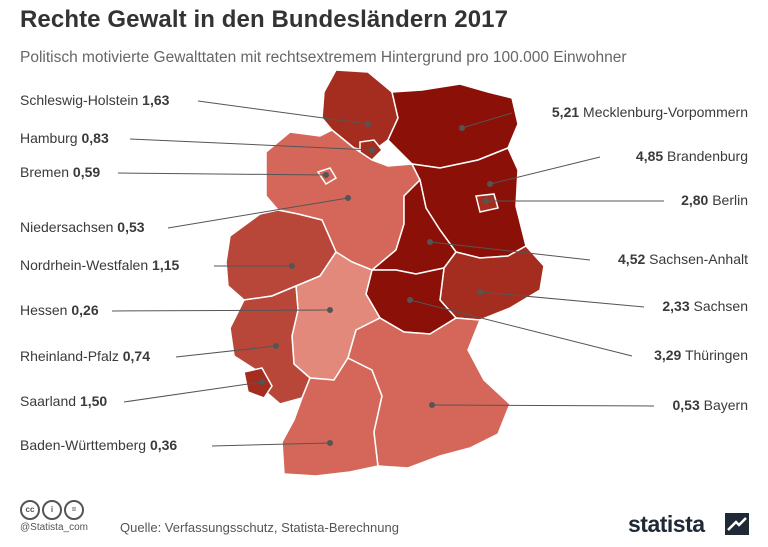  What do you see at coordinates (101, 265) in the screenshot?
I see `label-nordrhein-westfalen: Nordrhein-Westfalen 1,15` at bounding box center [101, 265].